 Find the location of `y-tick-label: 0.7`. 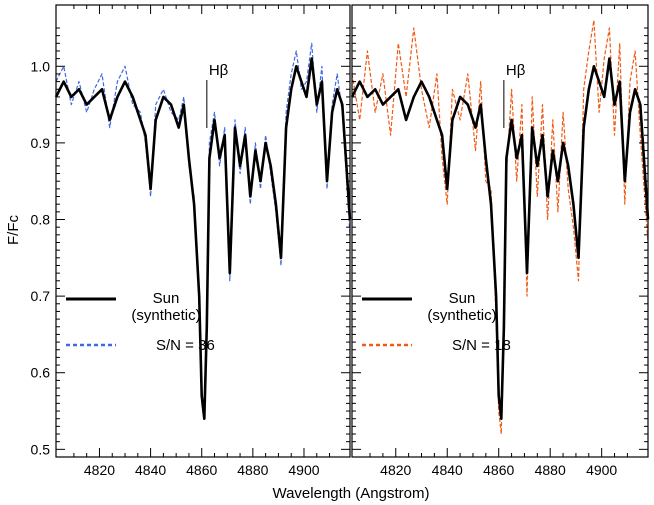

y-tick-label: 0.7 is located at coordinates (41, 296).